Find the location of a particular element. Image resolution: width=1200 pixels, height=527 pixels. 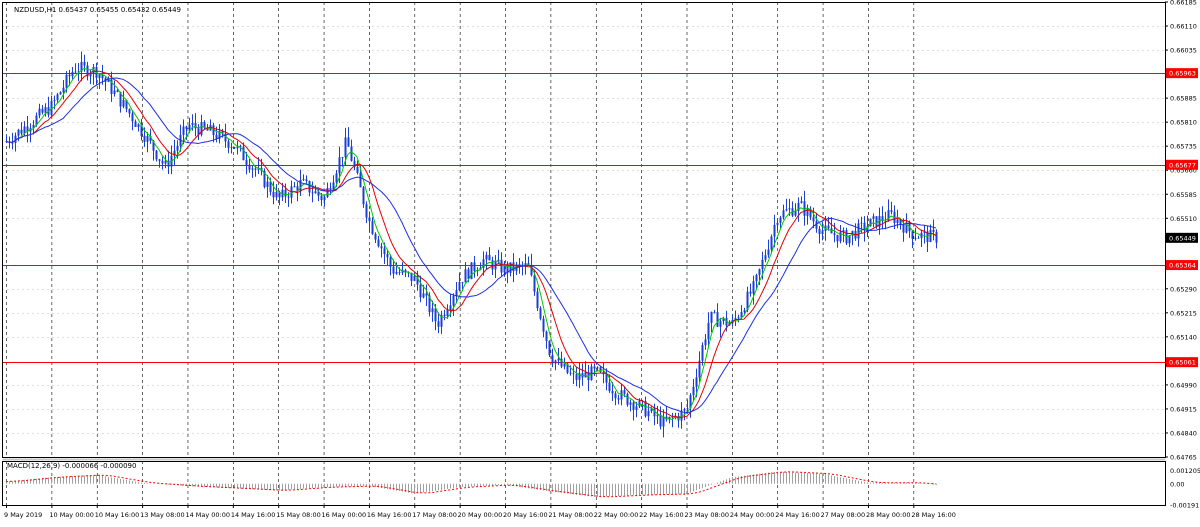

price-tick-label: 0.66110 is located at coordinates (1183, 27).